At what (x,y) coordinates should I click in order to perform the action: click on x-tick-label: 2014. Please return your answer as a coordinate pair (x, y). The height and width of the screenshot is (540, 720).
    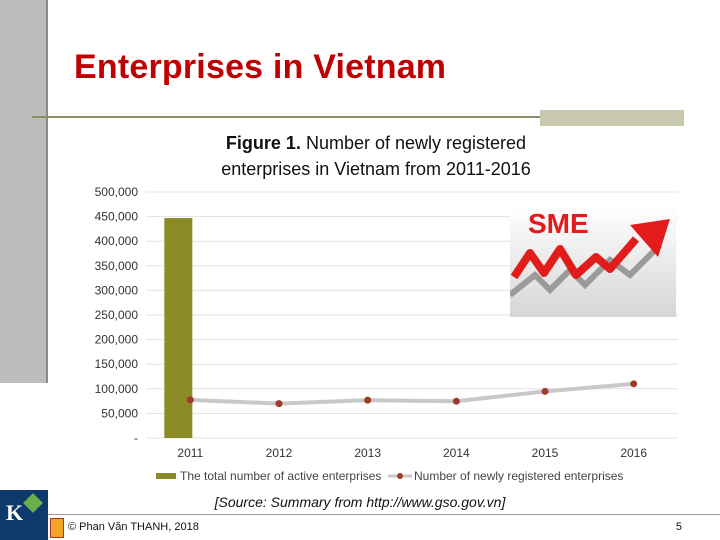
    Looking at the image, I should click on (456, 453).